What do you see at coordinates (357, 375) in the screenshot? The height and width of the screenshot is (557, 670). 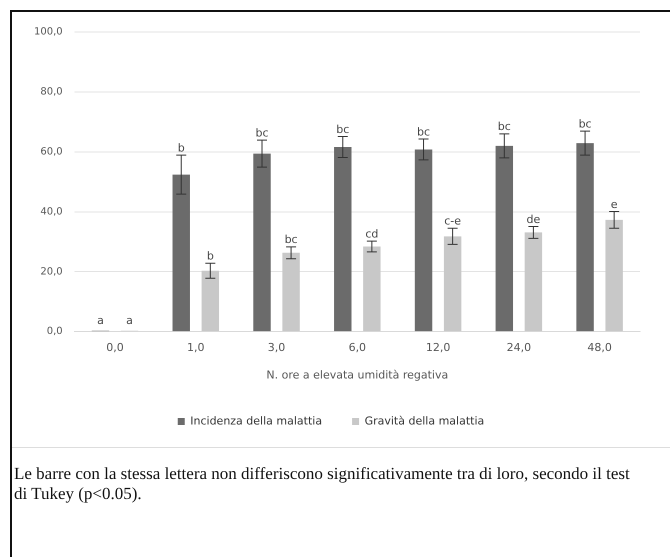 I see `x-axis-title: N. ore a elevata umidità regativa` at bounding box center [357, 375].